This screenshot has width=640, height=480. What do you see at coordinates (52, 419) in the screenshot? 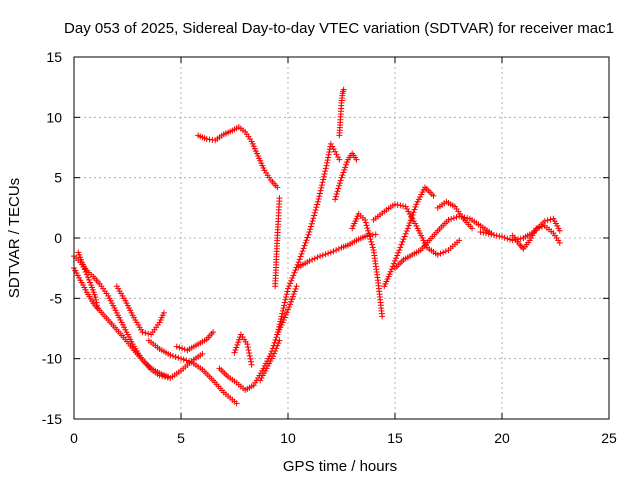
I see `y-tick-label: -15` at bounding box center [52, 419].